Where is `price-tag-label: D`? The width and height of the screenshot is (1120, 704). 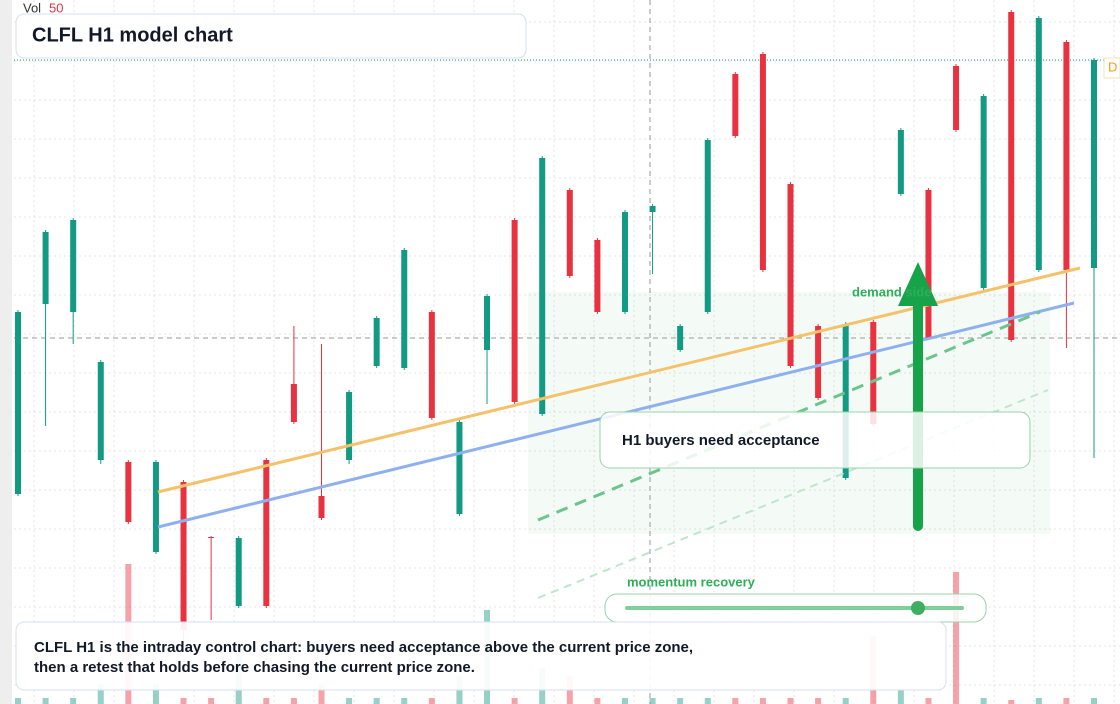
price-tag-label: D is located at coordinates (1112, 66).